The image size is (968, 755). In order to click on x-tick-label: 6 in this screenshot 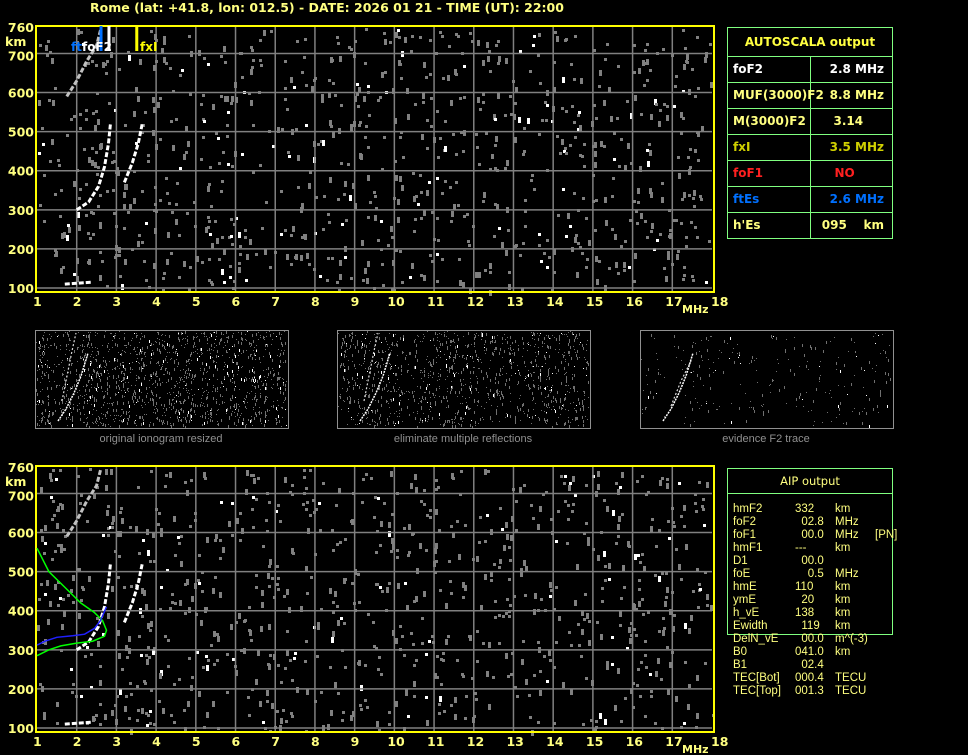, I will do `click(236, 301)`.